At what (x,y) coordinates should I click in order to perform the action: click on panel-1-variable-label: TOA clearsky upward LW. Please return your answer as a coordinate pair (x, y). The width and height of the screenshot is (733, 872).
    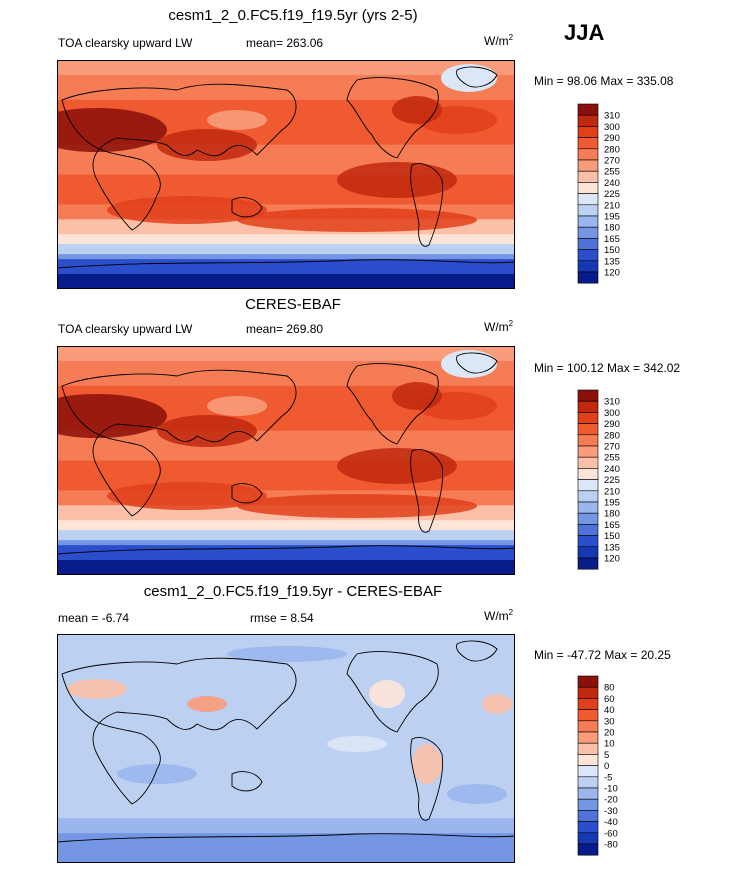
    Looking at the image, I should click on (125, 43).